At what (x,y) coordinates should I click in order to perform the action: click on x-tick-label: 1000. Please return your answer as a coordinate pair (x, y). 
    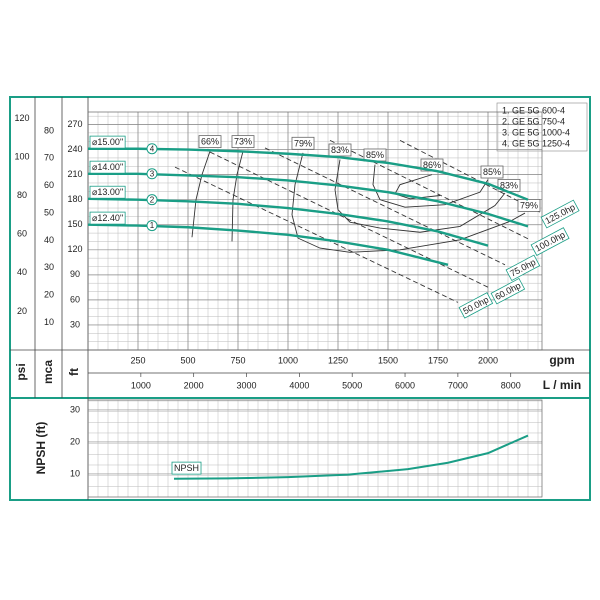
    Looking at the image, I should click on (288, 360).